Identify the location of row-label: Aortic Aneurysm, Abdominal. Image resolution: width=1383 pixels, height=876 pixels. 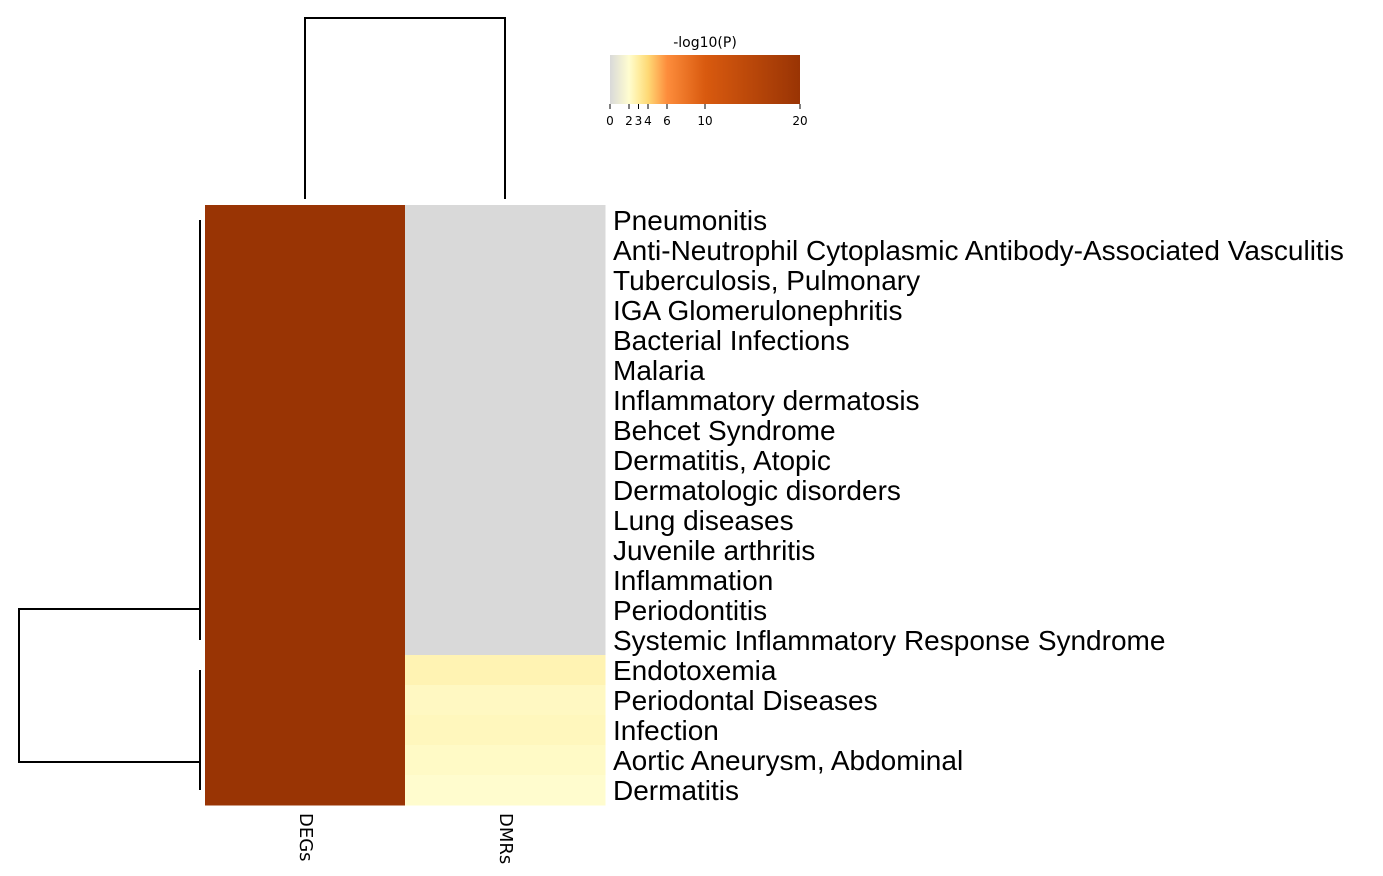
(788, 760).